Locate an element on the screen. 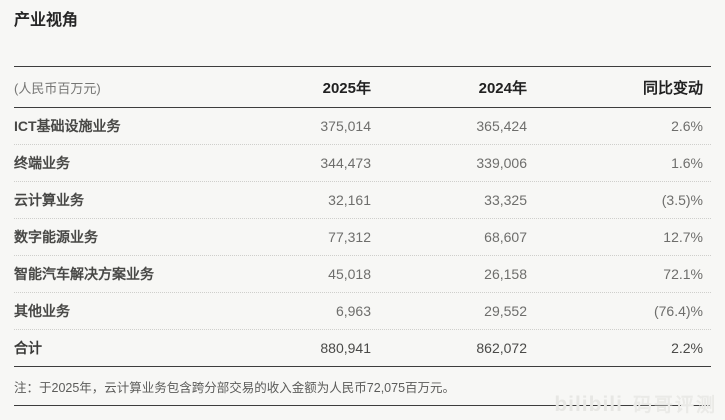  table-row-devices: 终端业务 344,473 339,006 1.6% is located at coordinates (362, 163).